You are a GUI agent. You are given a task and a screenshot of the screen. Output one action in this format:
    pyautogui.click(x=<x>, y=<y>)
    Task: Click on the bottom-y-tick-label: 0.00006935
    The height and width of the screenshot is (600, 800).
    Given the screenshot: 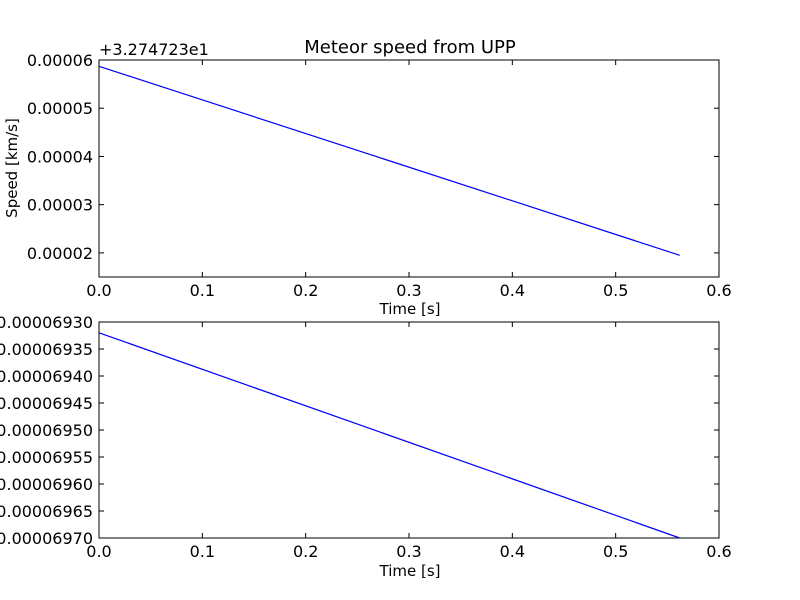 What is the action you would take?
    pyautogui.click(x=46, y=349)
    